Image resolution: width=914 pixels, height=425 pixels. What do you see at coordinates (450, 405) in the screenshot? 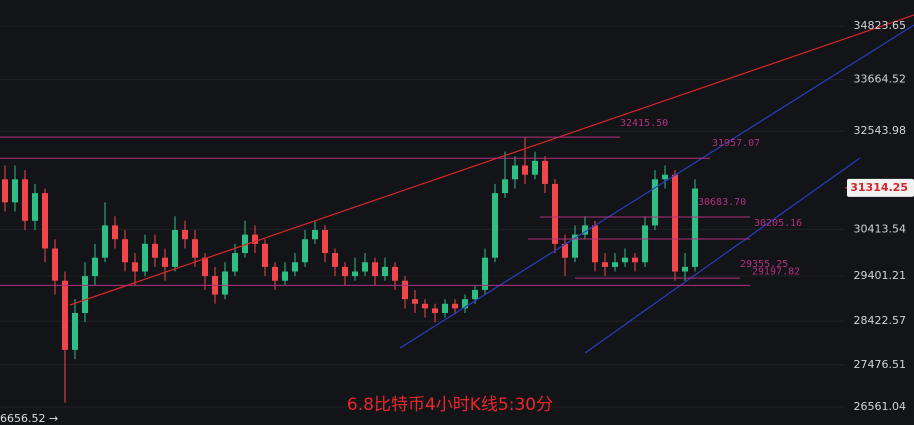
I see `chart-title: 6.8比特币4小时K线5:30分` at bounding box center [450, 405].